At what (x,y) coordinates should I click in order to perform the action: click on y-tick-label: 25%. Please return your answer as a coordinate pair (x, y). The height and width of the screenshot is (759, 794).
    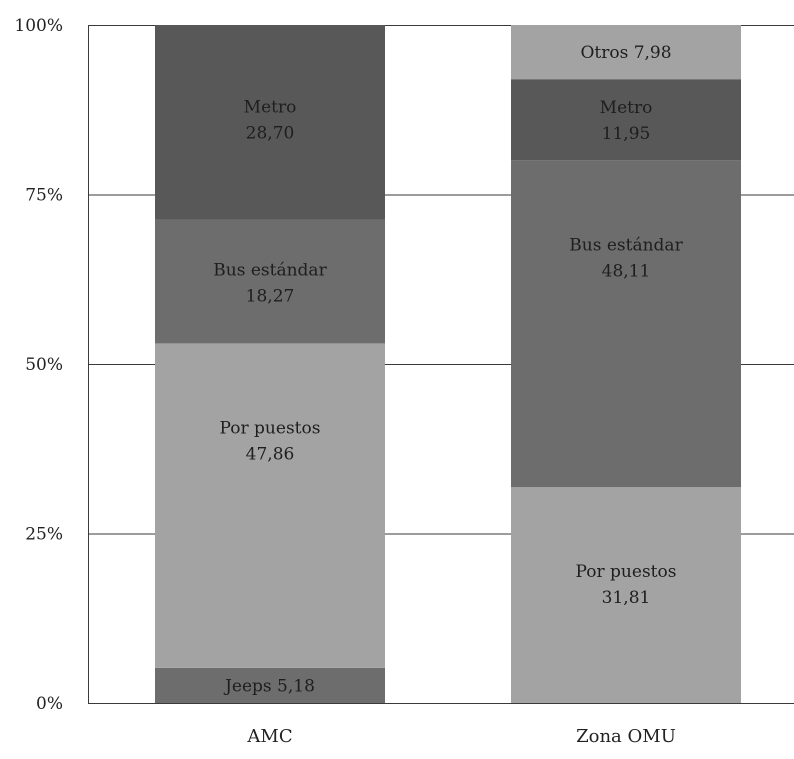
    Looking at the image, I should click on (44, 535).